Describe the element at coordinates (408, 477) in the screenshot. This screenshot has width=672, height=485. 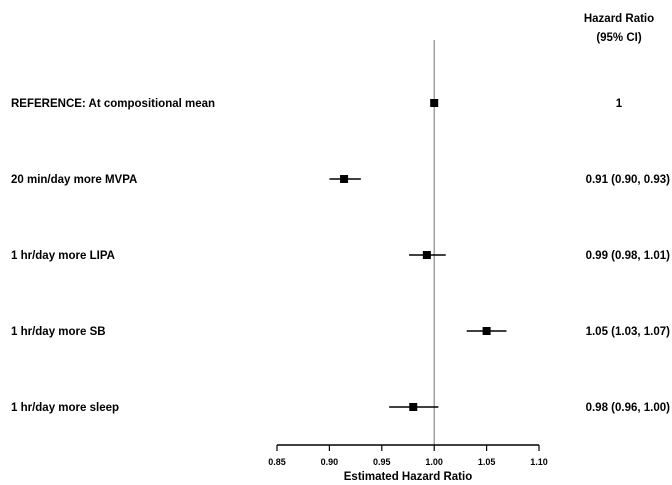
I see `x-axis-title: Estimated Hazard Ratio` at that location.